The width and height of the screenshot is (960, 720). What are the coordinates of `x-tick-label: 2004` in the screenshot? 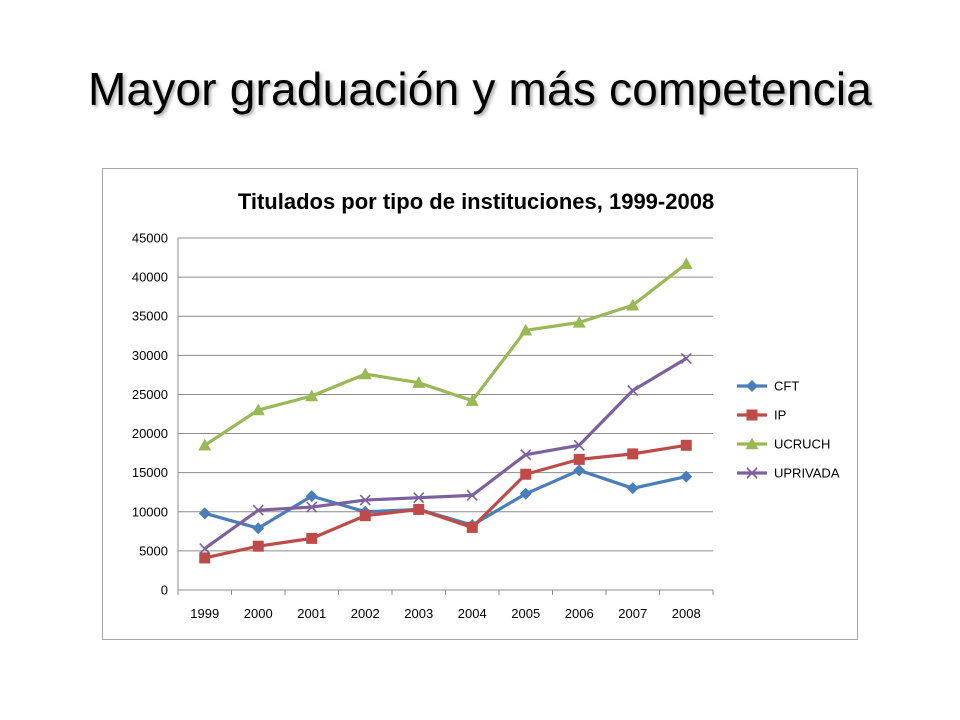 It's located at (472, 613).